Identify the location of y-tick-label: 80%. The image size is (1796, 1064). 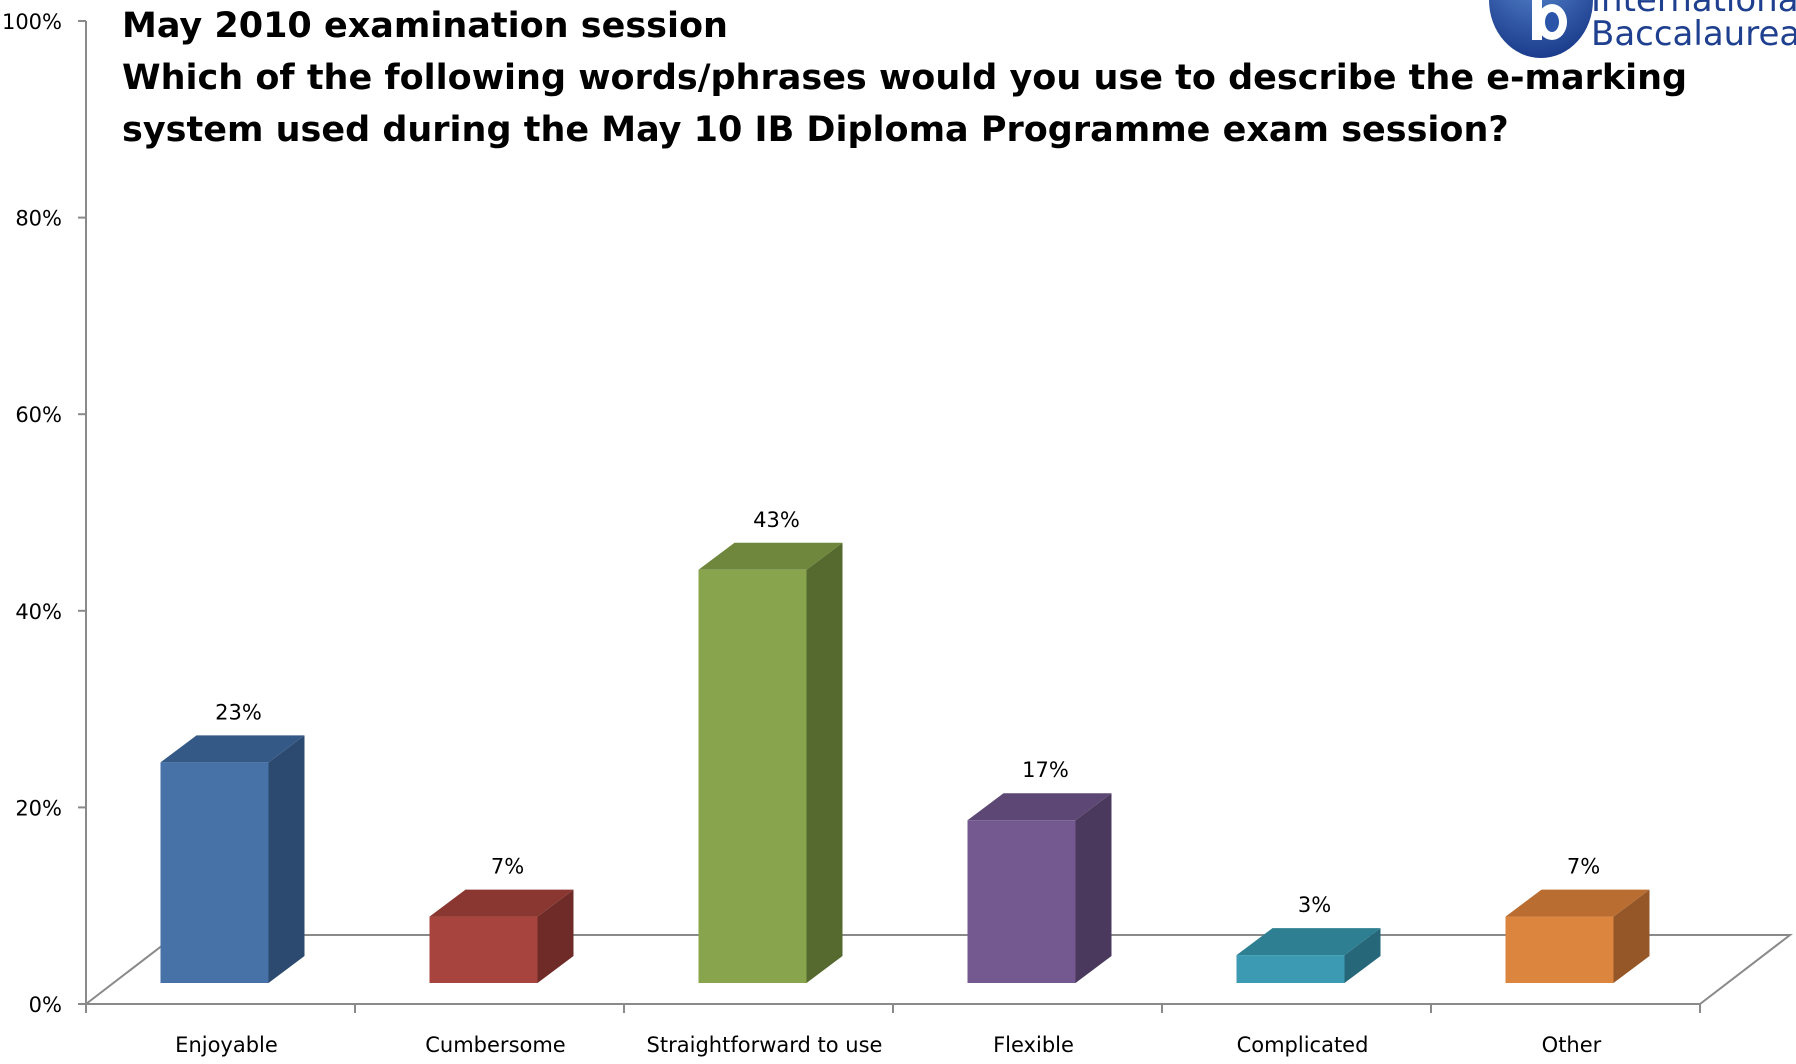
(38, 219).